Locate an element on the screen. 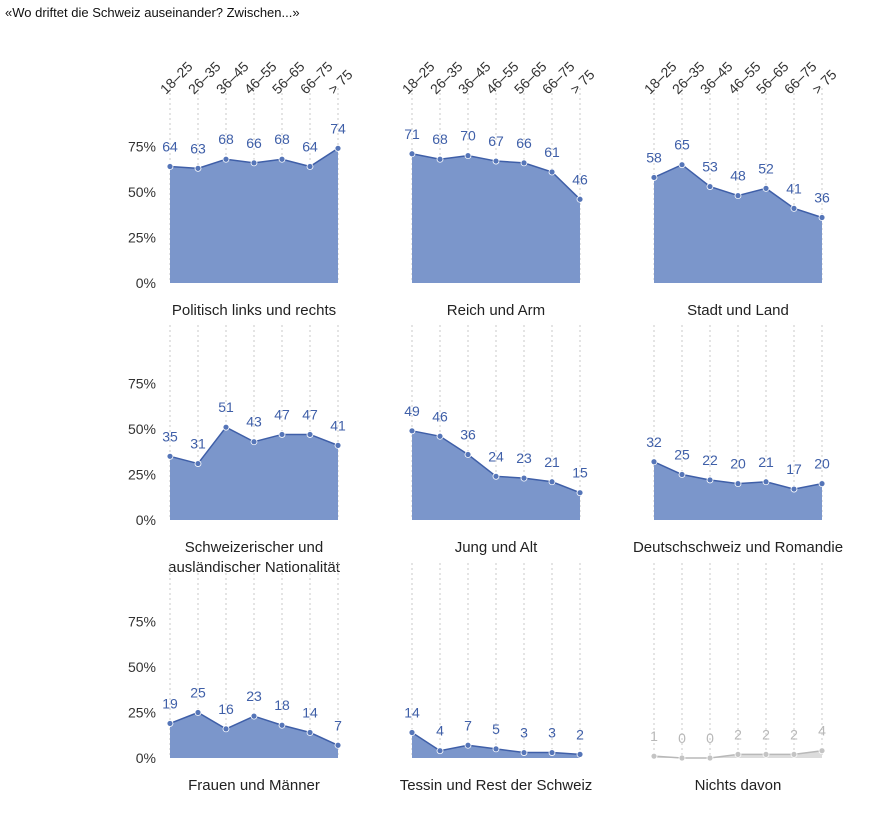 This screenshot has width=873, height=814. panel: 58 65 53 48 52 41 36 Stadt und Land is located at coordinates (738, 203).